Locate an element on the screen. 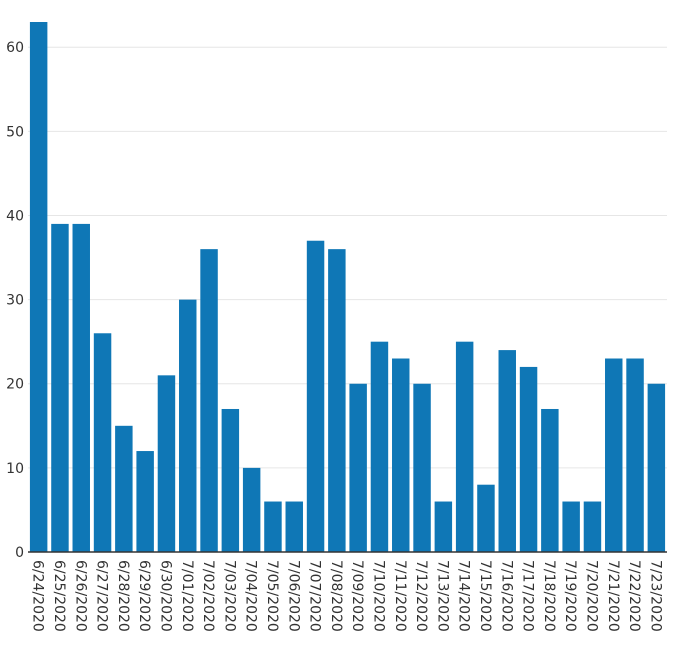  x-tick-label: 6/24/2020 is located at coordinates (38, 596).